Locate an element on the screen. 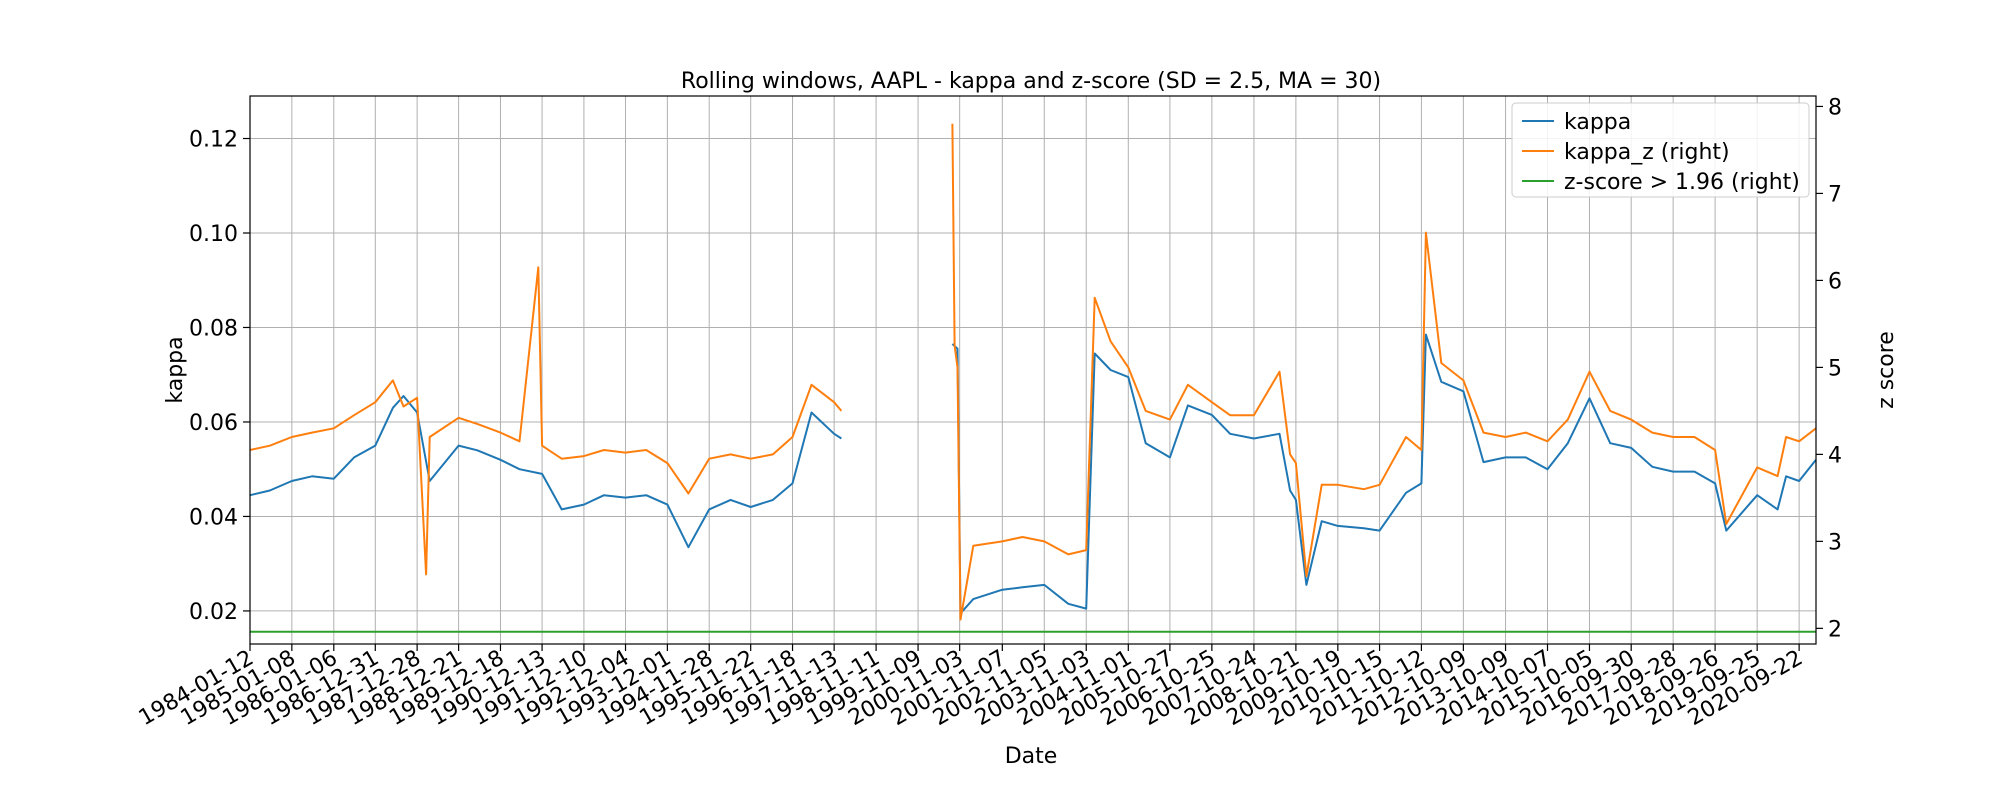 The height and width of the screenshot is (800, 2000). y-axis-left: 0.02 0.04 0.06 0.08 0.10 0.12 is located at coordinates (219, 376).